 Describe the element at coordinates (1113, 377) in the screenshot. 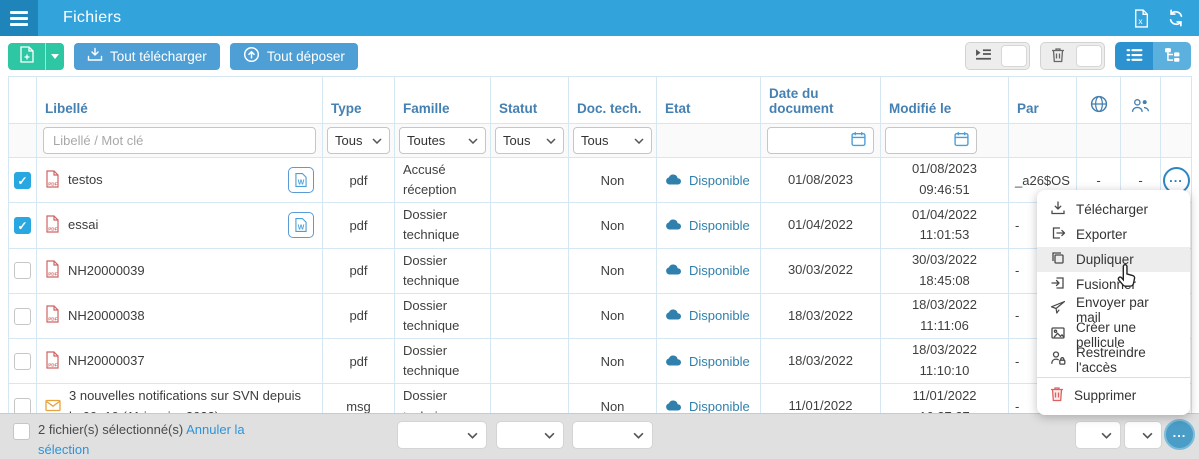

I see `menu-divider` at that location.